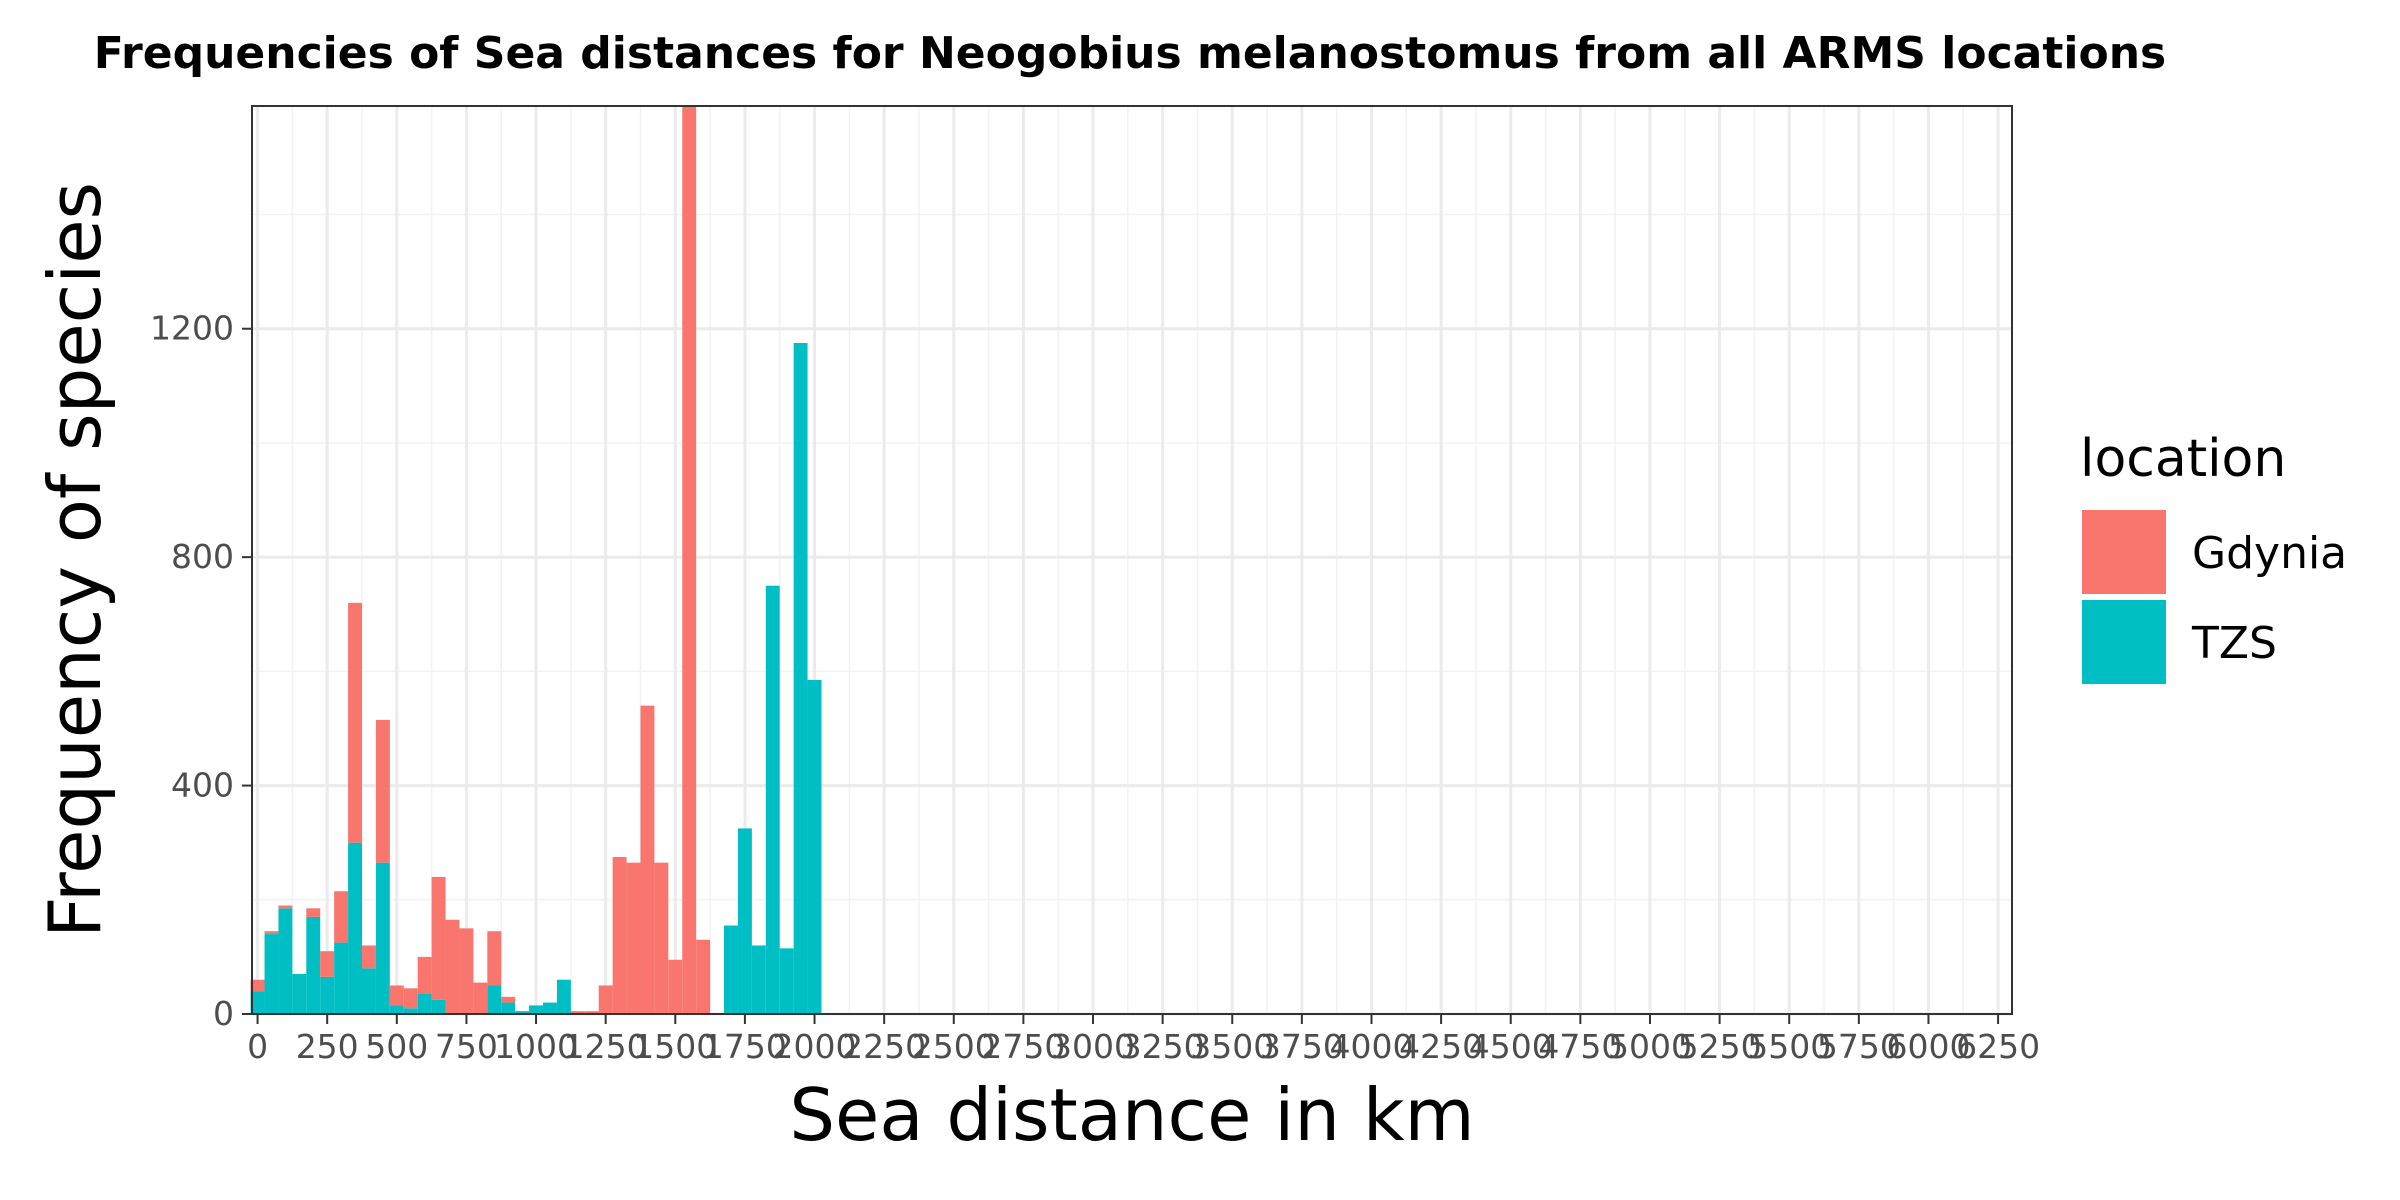 Image resolution: width=2400 pixels, height=1200 pixels. What do you see at coordinates (1131, 1115) in the screenshot?
I see `x-axis-label: Sea distance in km` at bounding box center [1131, 1115].